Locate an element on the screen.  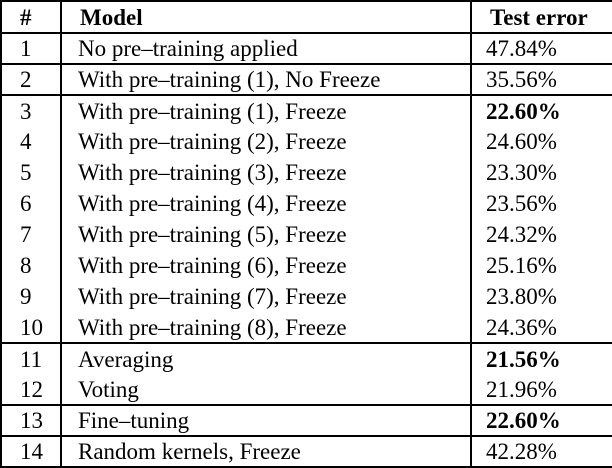
row-index: 13 is located at coordinates (31, 420).